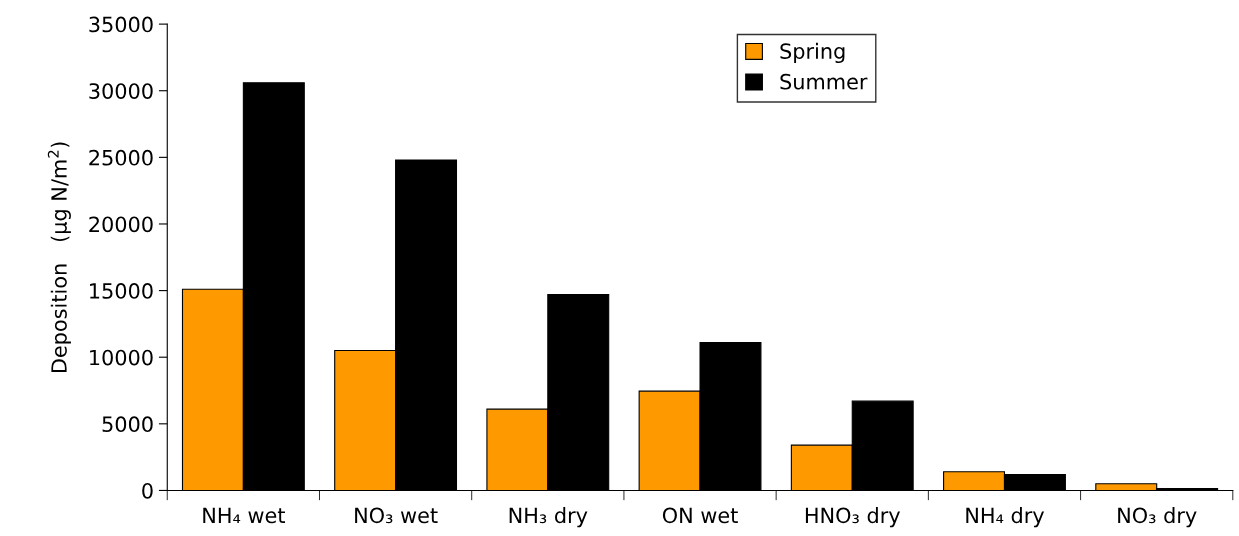 This screenshot has height=536, width=1239. Describe the element at coordinates (121, 357) in the screenshot. I see `y-tick-label: 10000` at that location.